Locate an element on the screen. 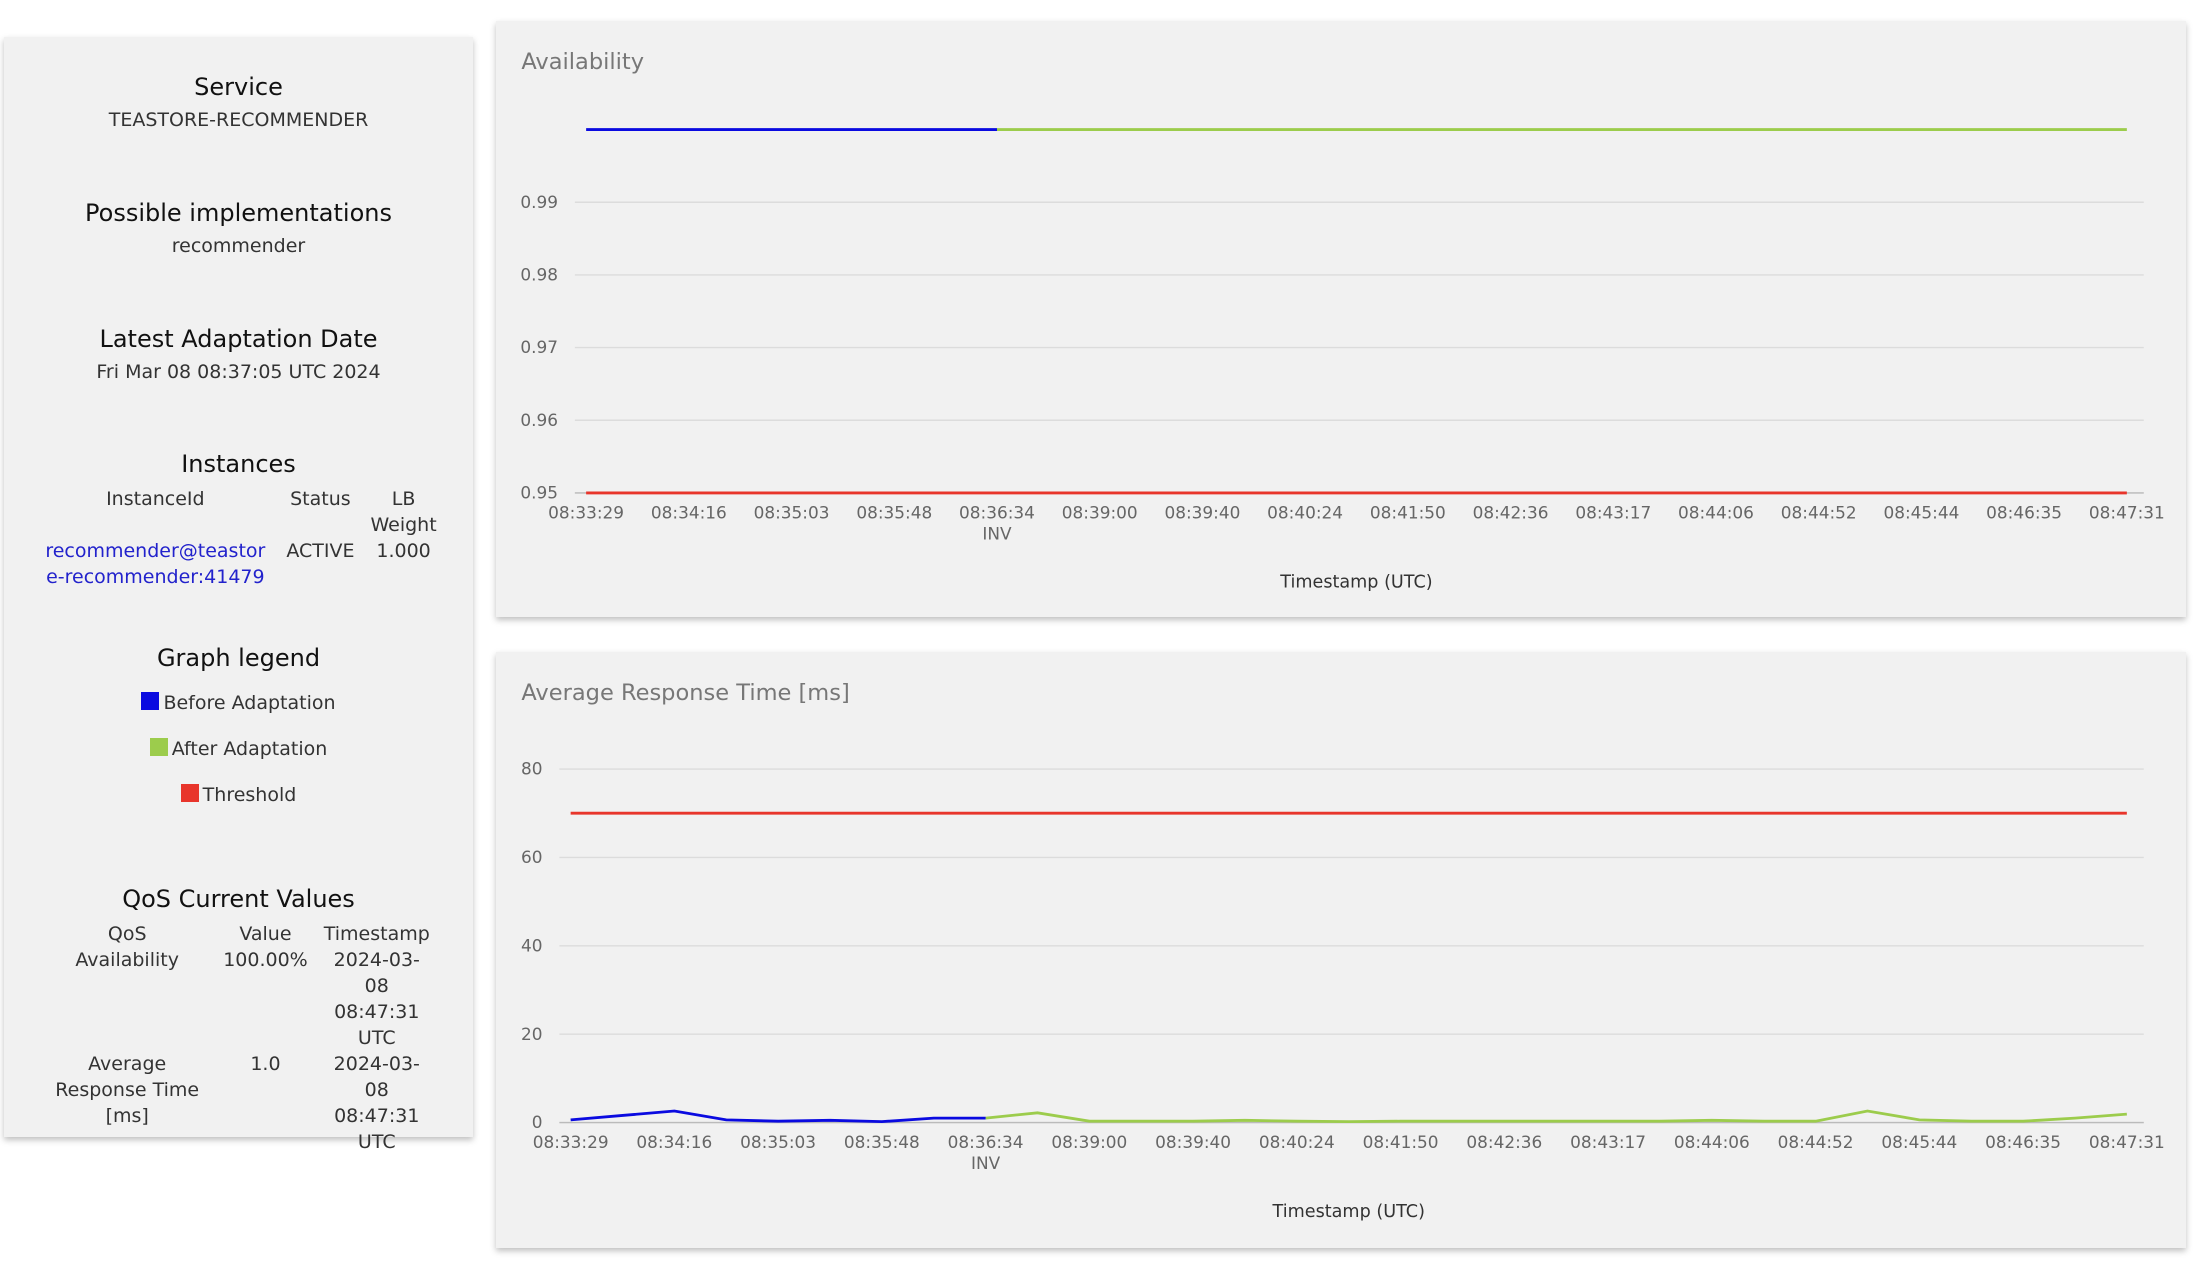  chart-title: Average Response Time [ms] is located at coordinates (685, 693).